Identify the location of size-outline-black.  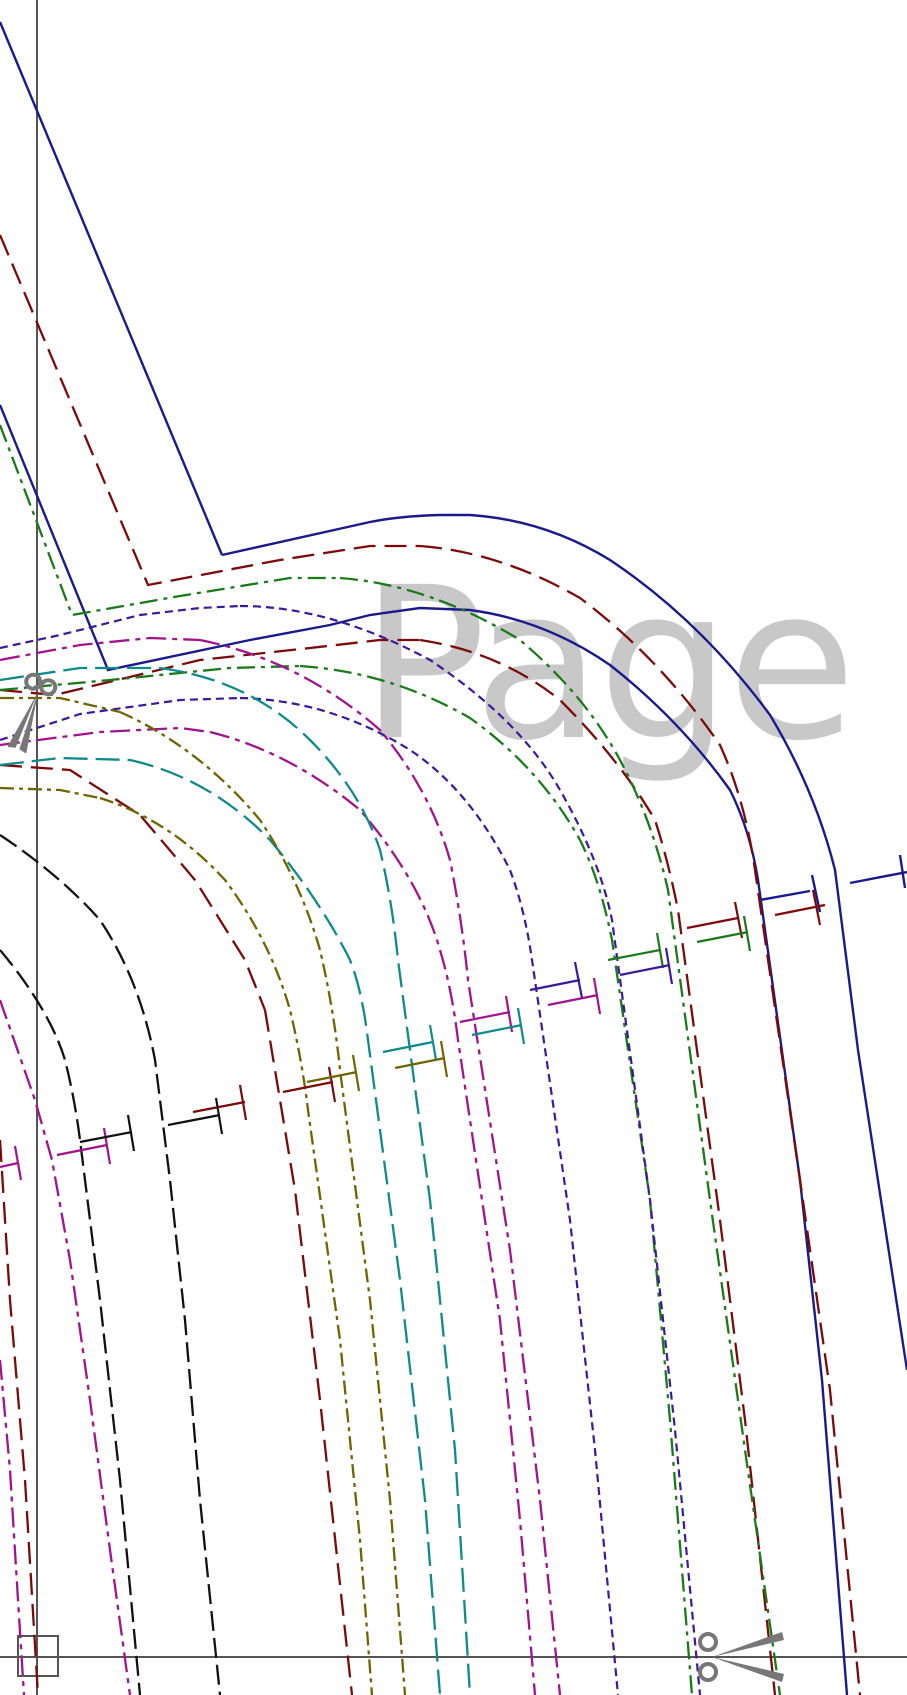
(111, 1264).